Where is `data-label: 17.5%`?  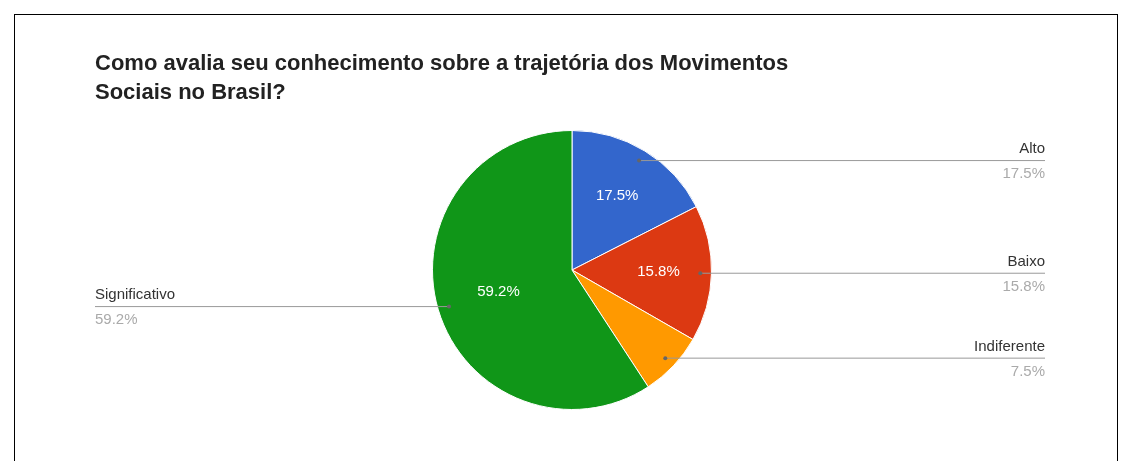
data-label: 17.5% is located at coordinates (617, 195).